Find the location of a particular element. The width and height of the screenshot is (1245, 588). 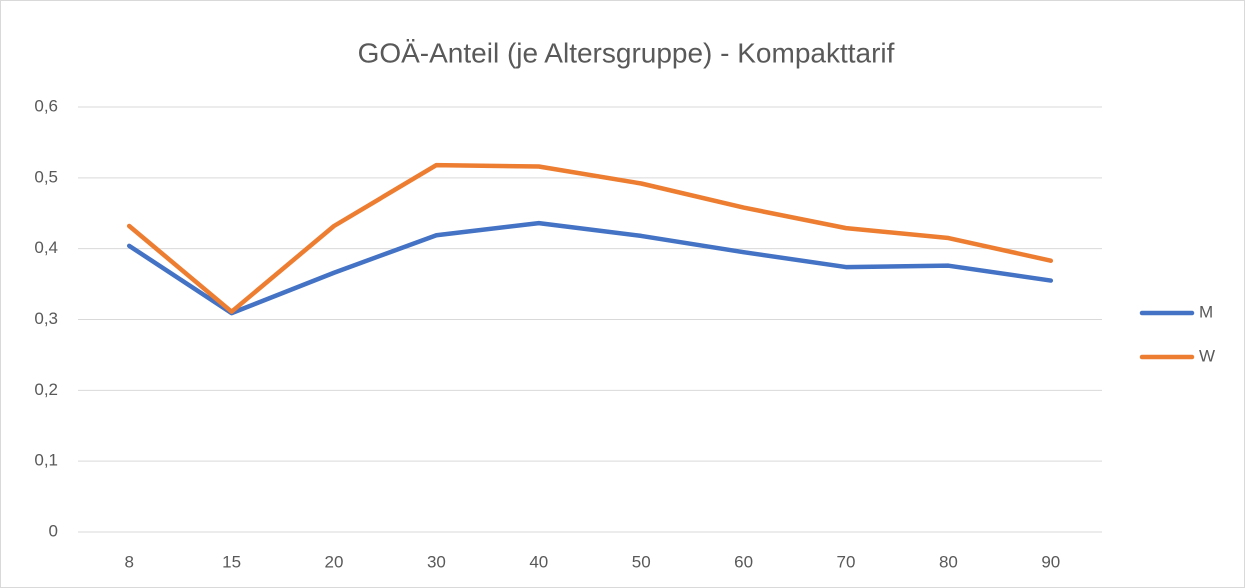

x-tick-label: 20 is located at coordinates (334, 561).